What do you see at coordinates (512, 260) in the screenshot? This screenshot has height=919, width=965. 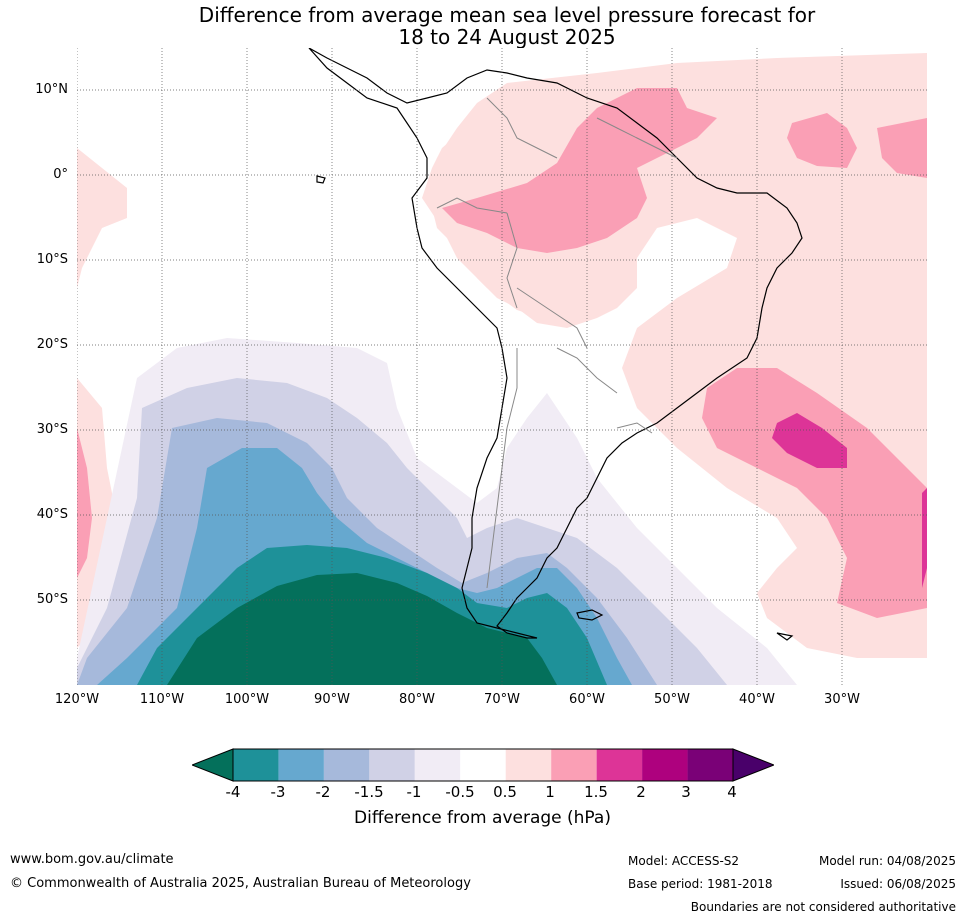 I see `border-peru-brazil` at bounding box center [512, 260].